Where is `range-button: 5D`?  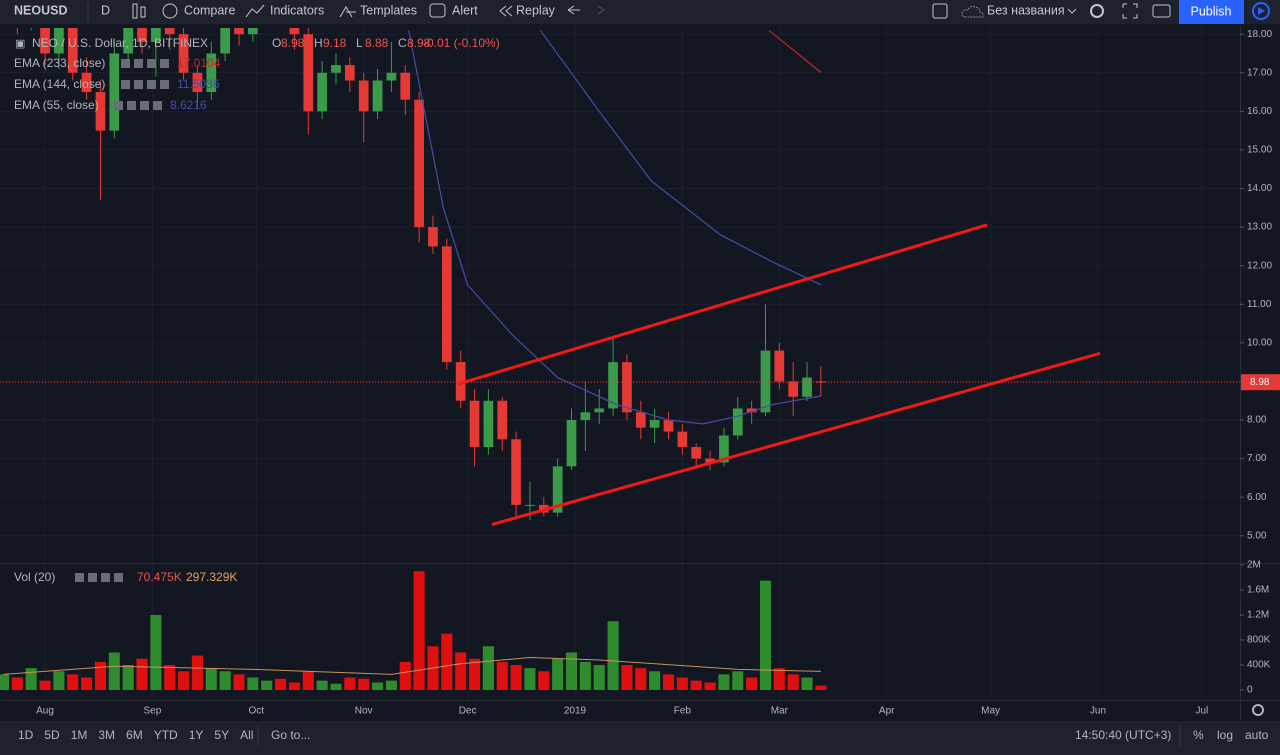 range-button: 5D is located at coordinates (52, 735).